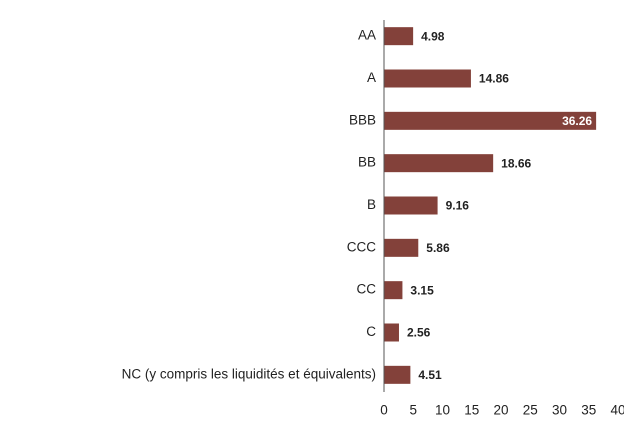 The width and height of the screenshot is (624, 432). What do you see at coordinates (516, 163) in the screenshot?
I see `value-label: 18.66` at bounding box center [516, 163].